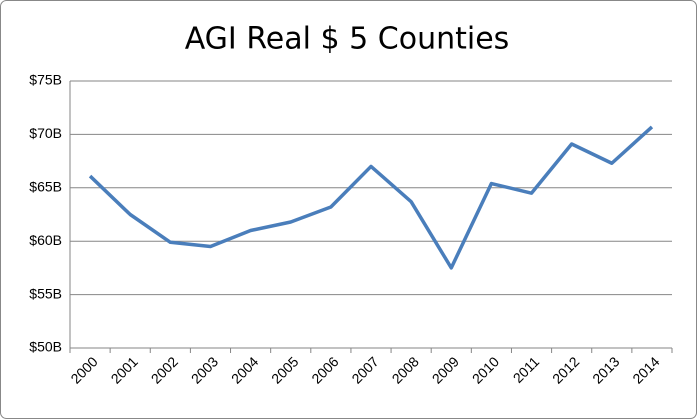 Image resolution: width=697 pixels, height=419 pixels. I want to click on y-tick-label: $65B, so click(45, 187).